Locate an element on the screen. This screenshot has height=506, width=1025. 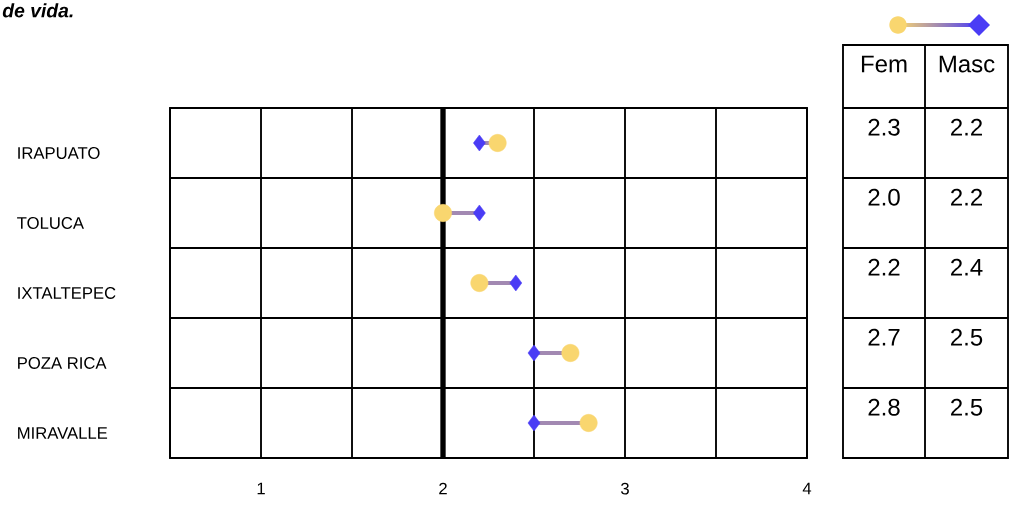
x-tick-label: 1 is located at coordinates (261, 488).